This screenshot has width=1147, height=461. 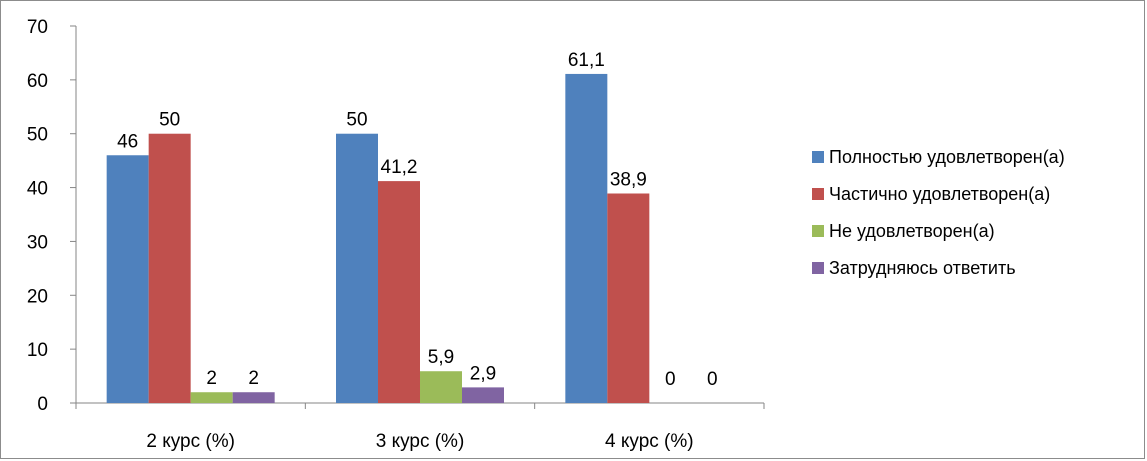 I want to click on legend-label: Полностью удовлетворен(а), so click(x=947, y=157).